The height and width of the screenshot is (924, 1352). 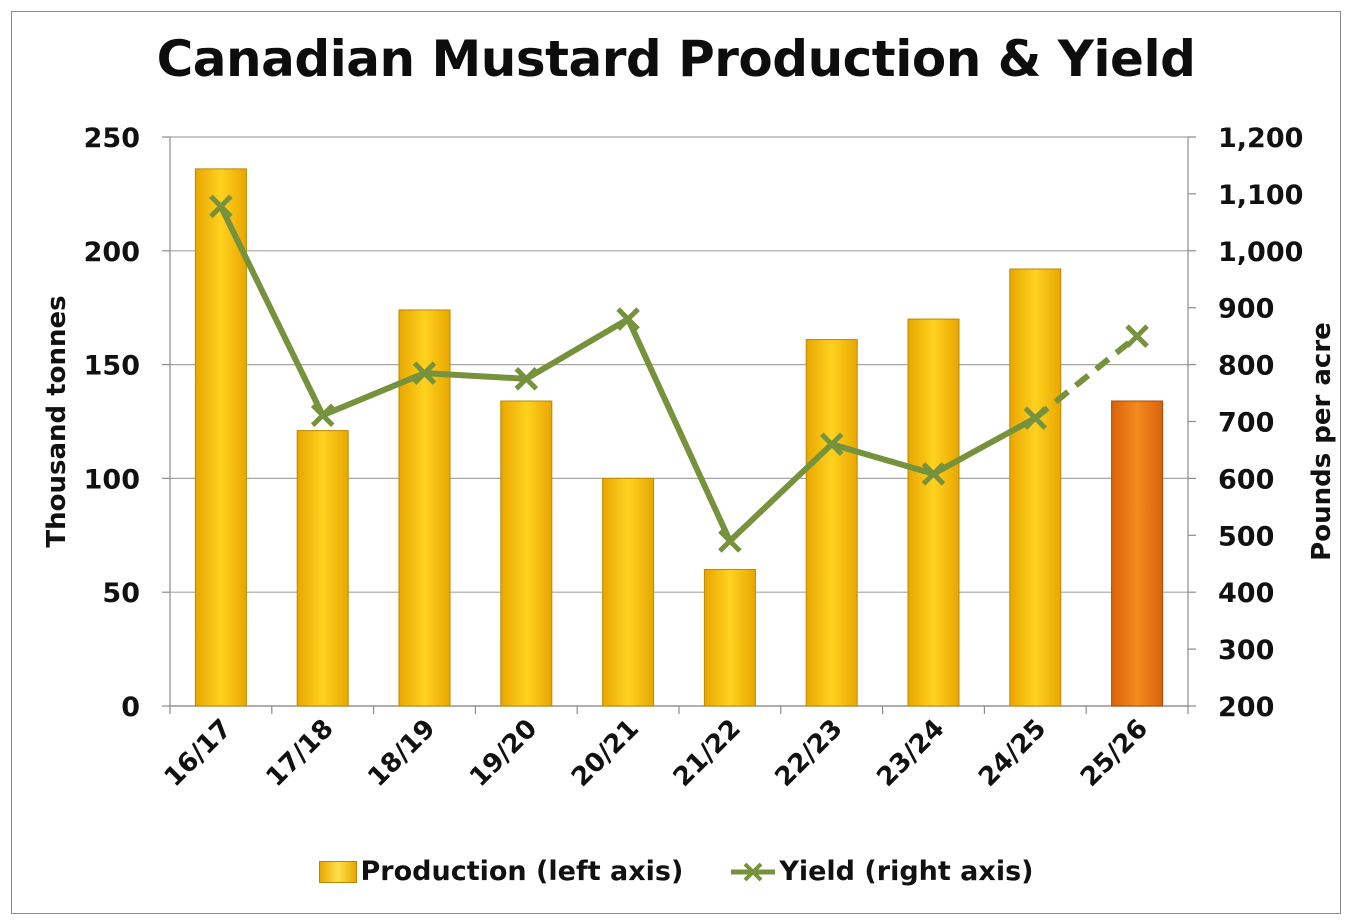 I want to click on legend-item-yield: Yield (right axis), so click(x=882, y=871).